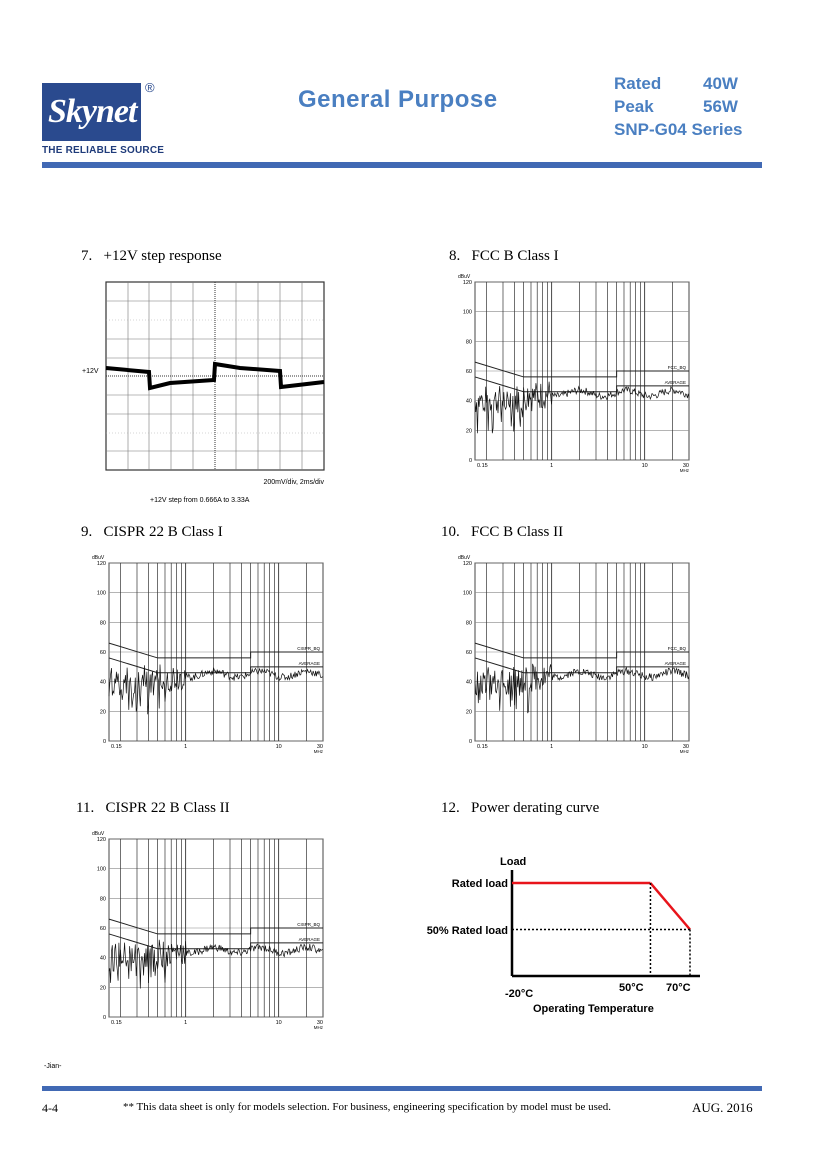  I want to click on document-title: General Purpose, so click(398, 99).